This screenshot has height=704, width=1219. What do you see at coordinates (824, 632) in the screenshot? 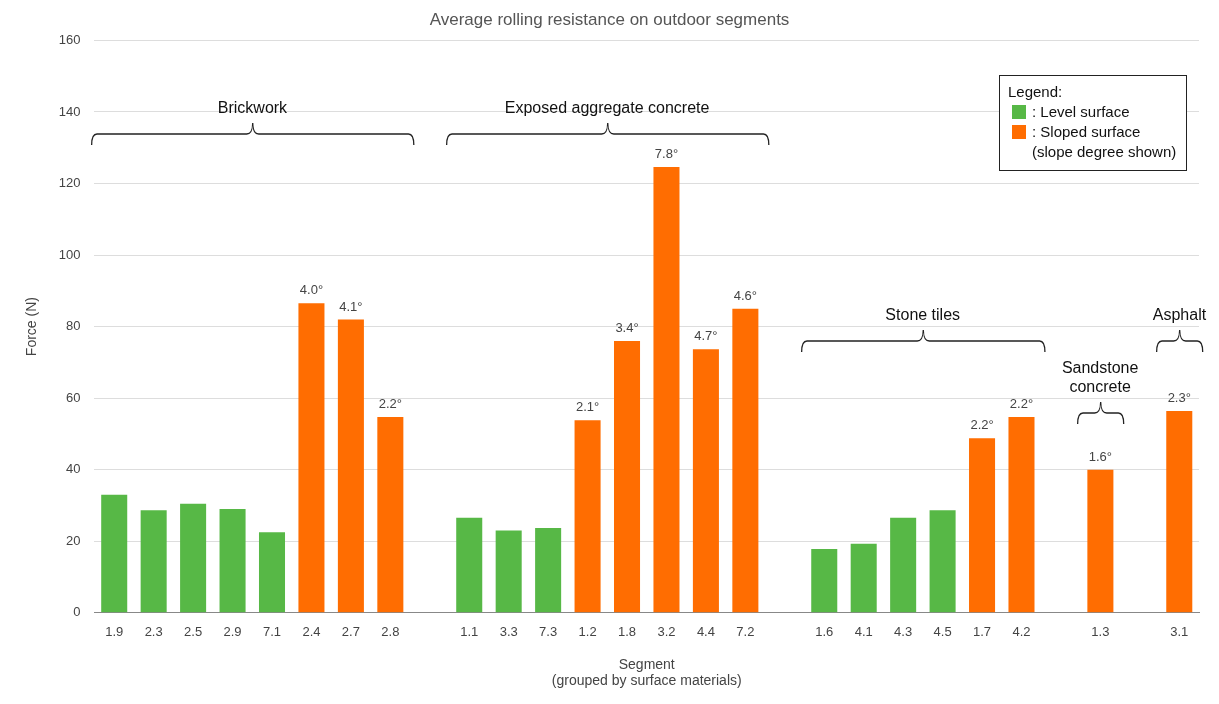
I see `x-tick-label: 1.6` at bounding box center [824, 632].